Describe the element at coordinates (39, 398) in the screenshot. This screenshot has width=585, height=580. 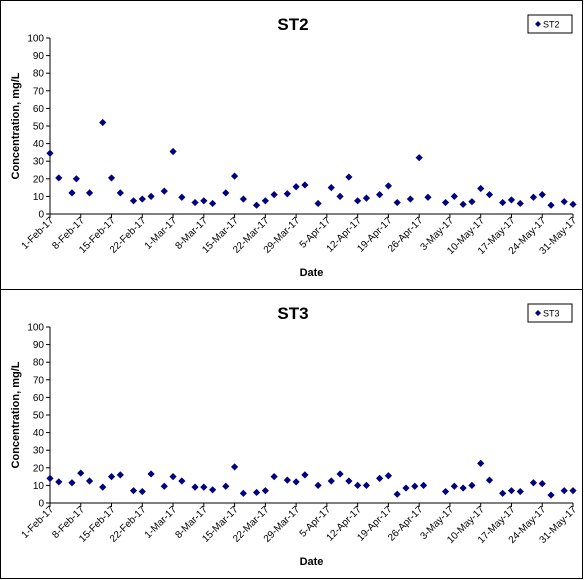
I see `y-tick-label: 60` at that location.